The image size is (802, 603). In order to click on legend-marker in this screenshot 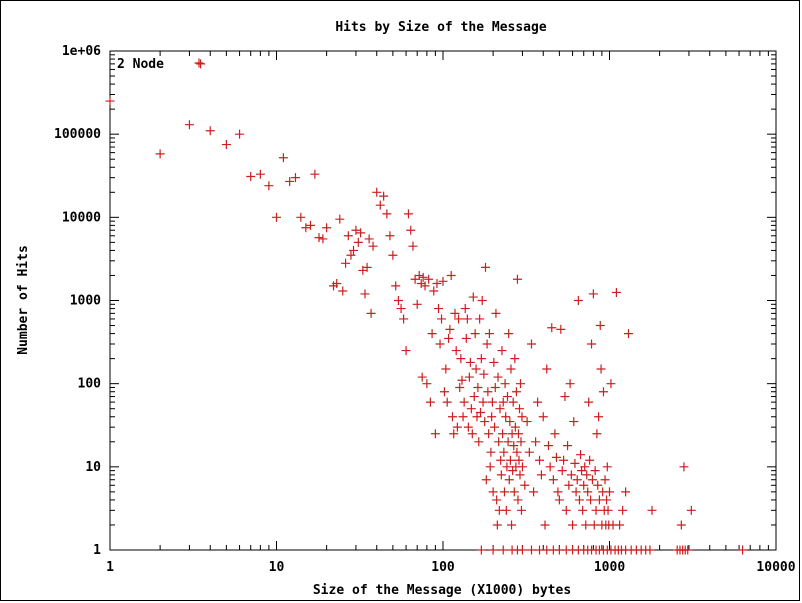, I will do `click(199, 63)`.